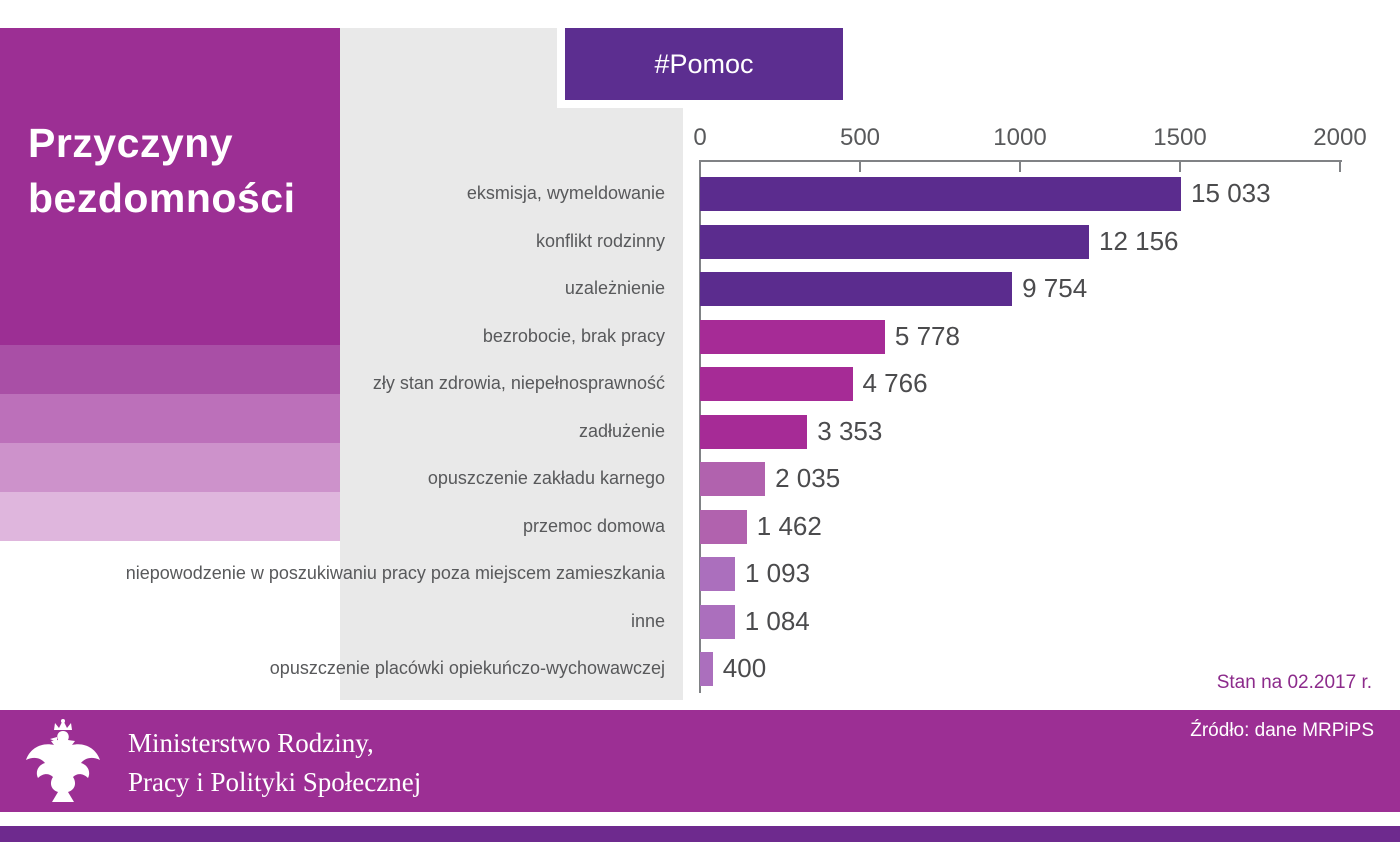  I want to click on chart-row: uzależnienie 9 754, so click(700, 289).